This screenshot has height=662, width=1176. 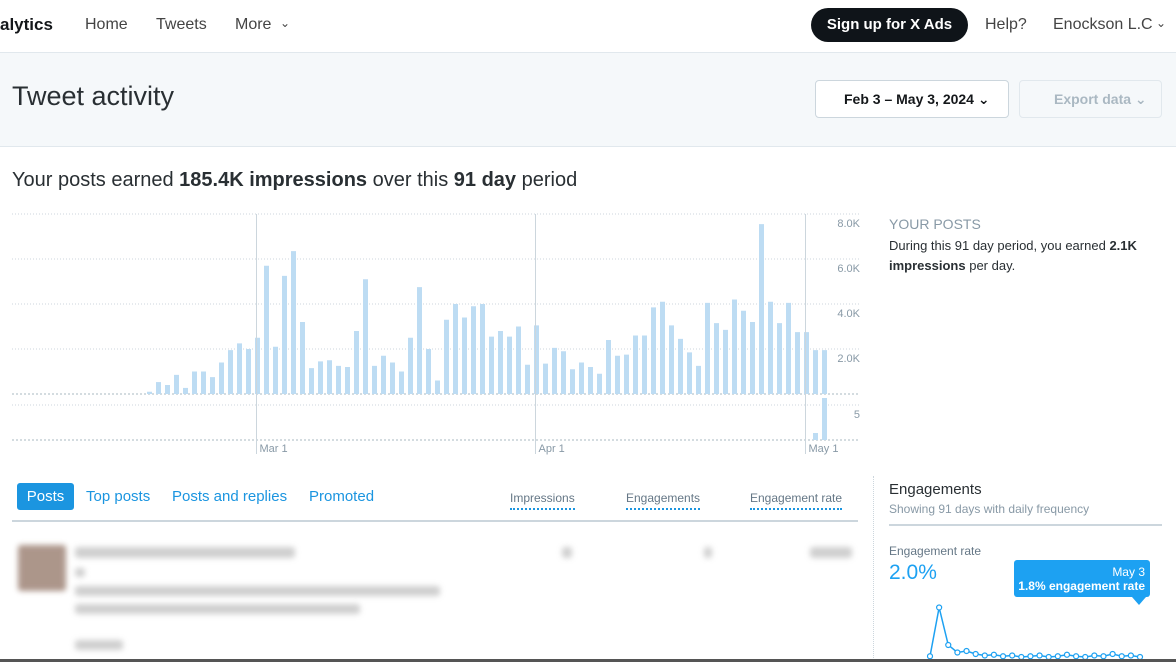 What do you see at coordinates (1103, 24) in the screenshot?
I see `account-menu: Enockson L.C` at bounding box center [1103, 24].